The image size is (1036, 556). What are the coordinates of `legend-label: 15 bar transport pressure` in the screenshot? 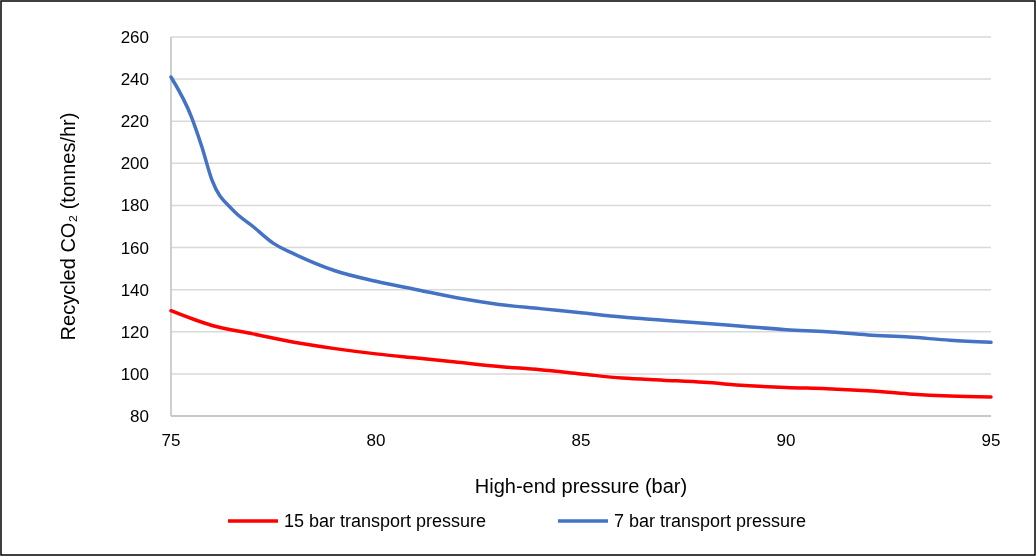 It's located at (385, 521).